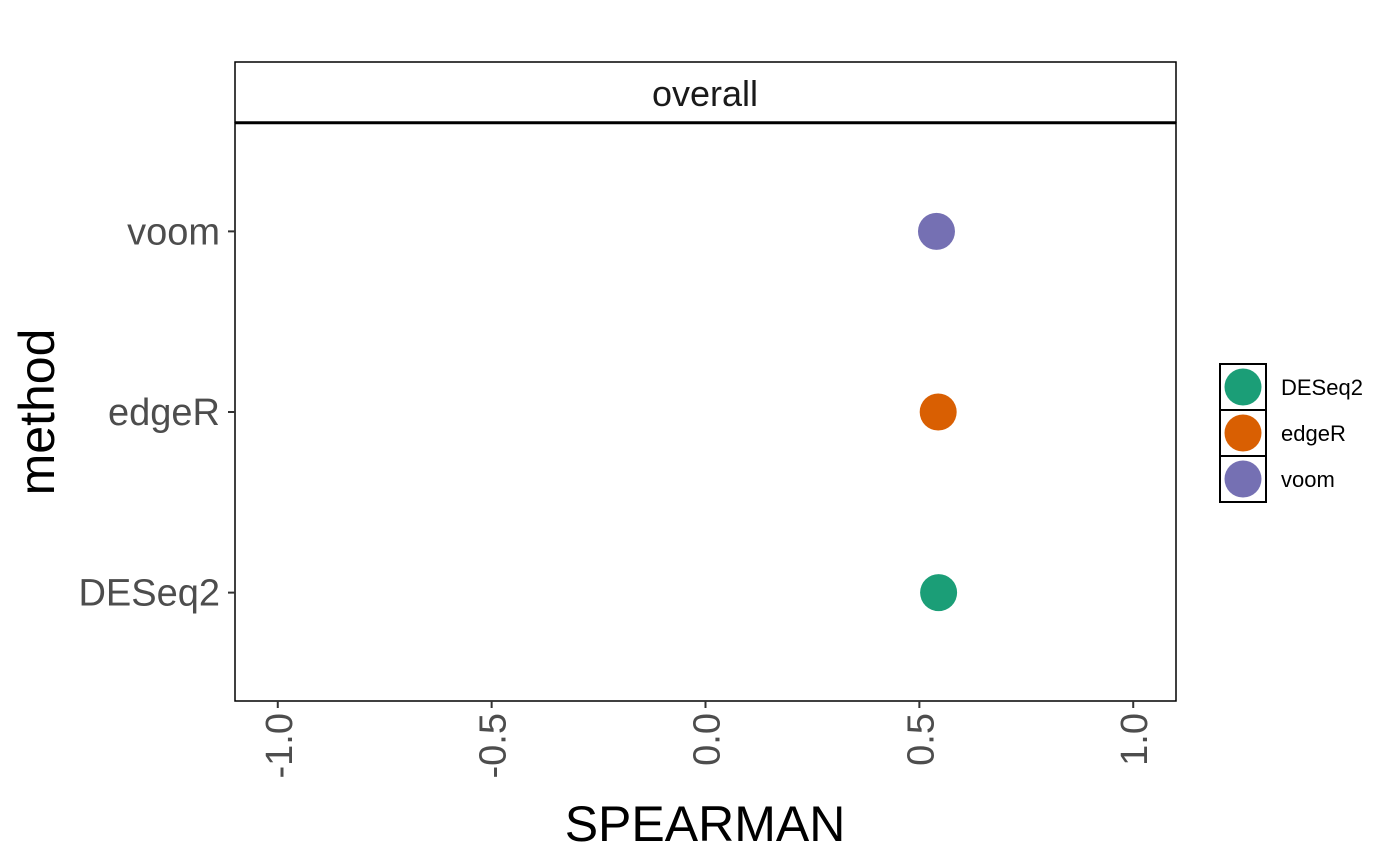 This screenshot has height=866, width=1400. I want to click on x-axis-title: SPEARMAN, so click(705, 824).